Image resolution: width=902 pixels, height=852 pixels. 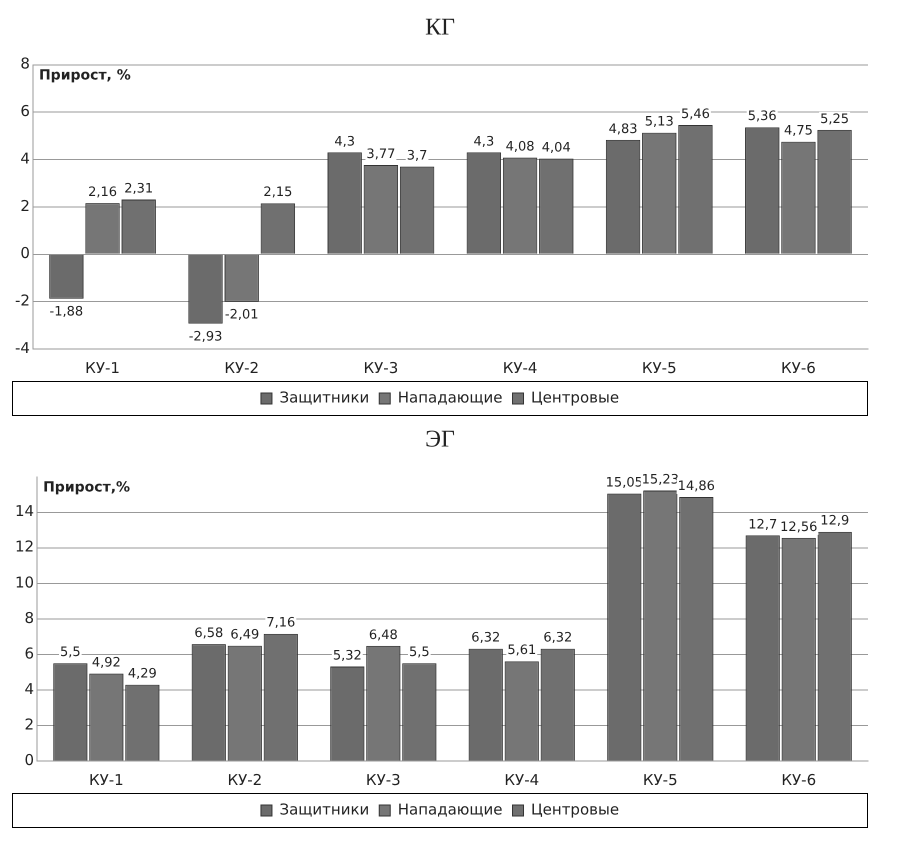 I want to click on data-label: 4,92, so click(x=106, y=662).